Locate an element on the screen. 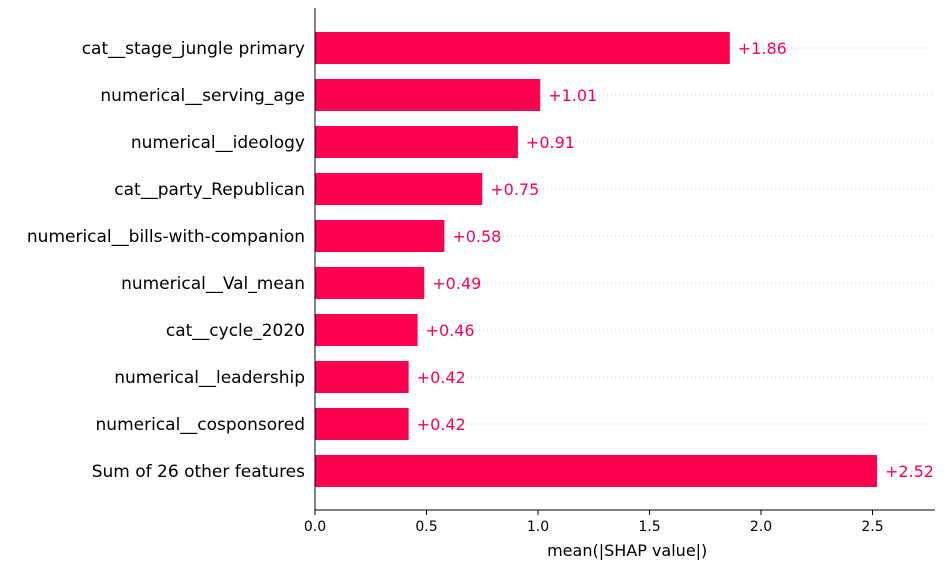  value-label: +2.52 is located at coordinates (909, 471).